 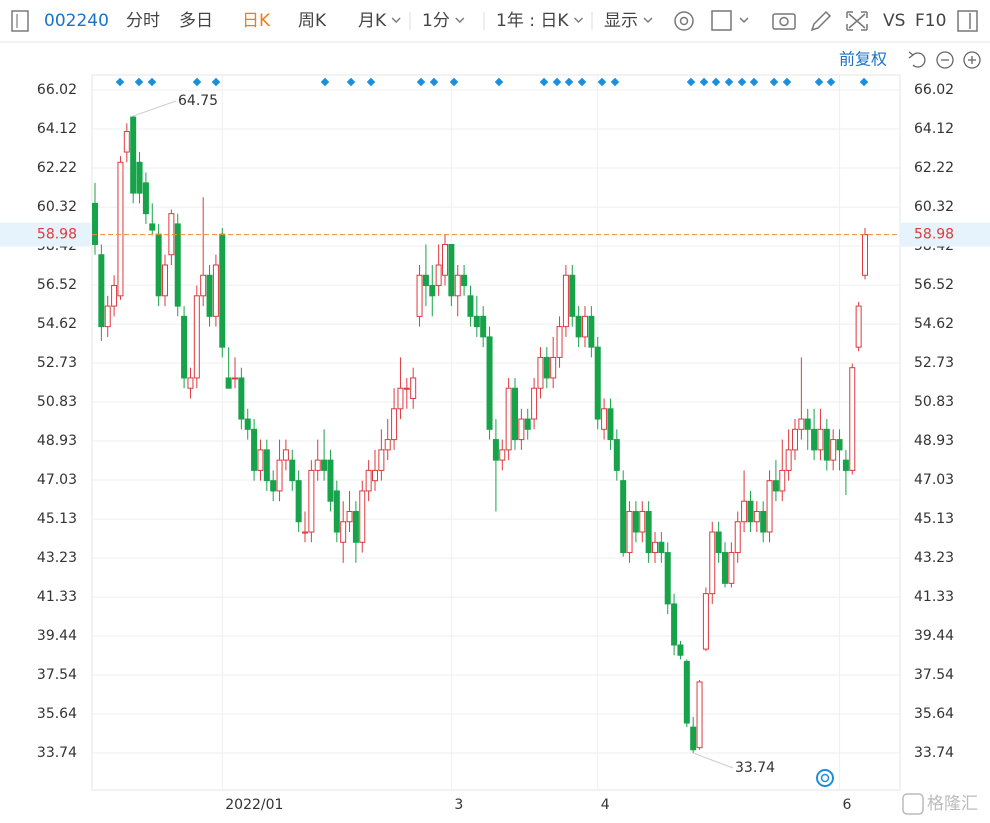 What do you see at coordinates (143, 21) in the screenshot?
I see `tab: 分时` at bounding box center [143, 21].